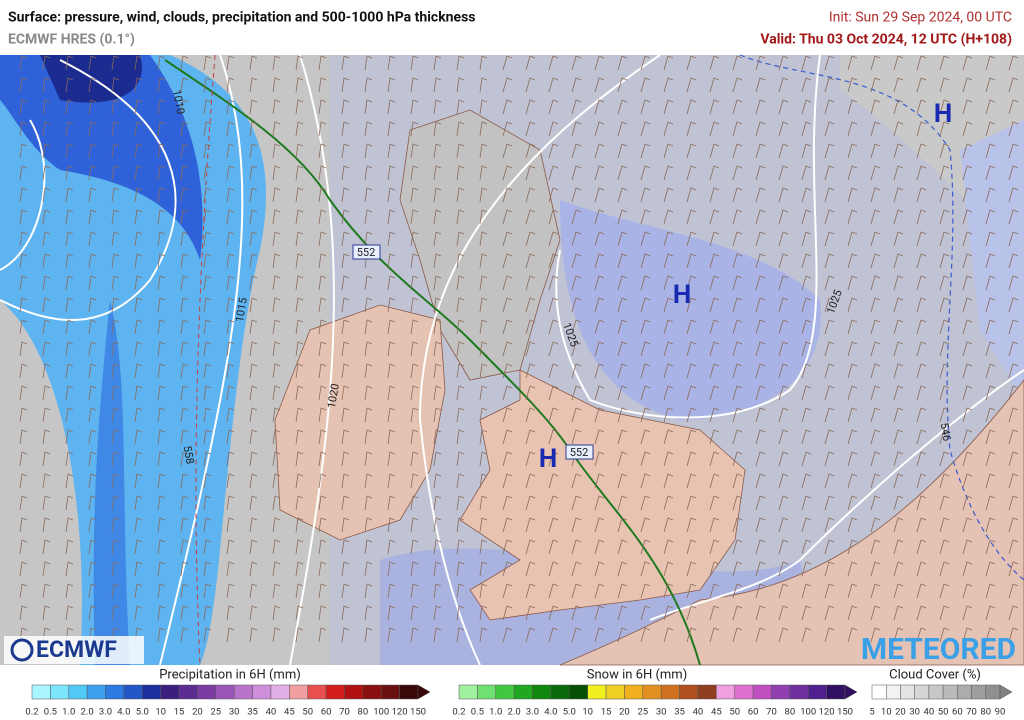 The width and height of the screenshot is (1024, 720). Describe the element at coordinates (333, 396) in the screenshot. I see `isobar-label: 1020` at that location.